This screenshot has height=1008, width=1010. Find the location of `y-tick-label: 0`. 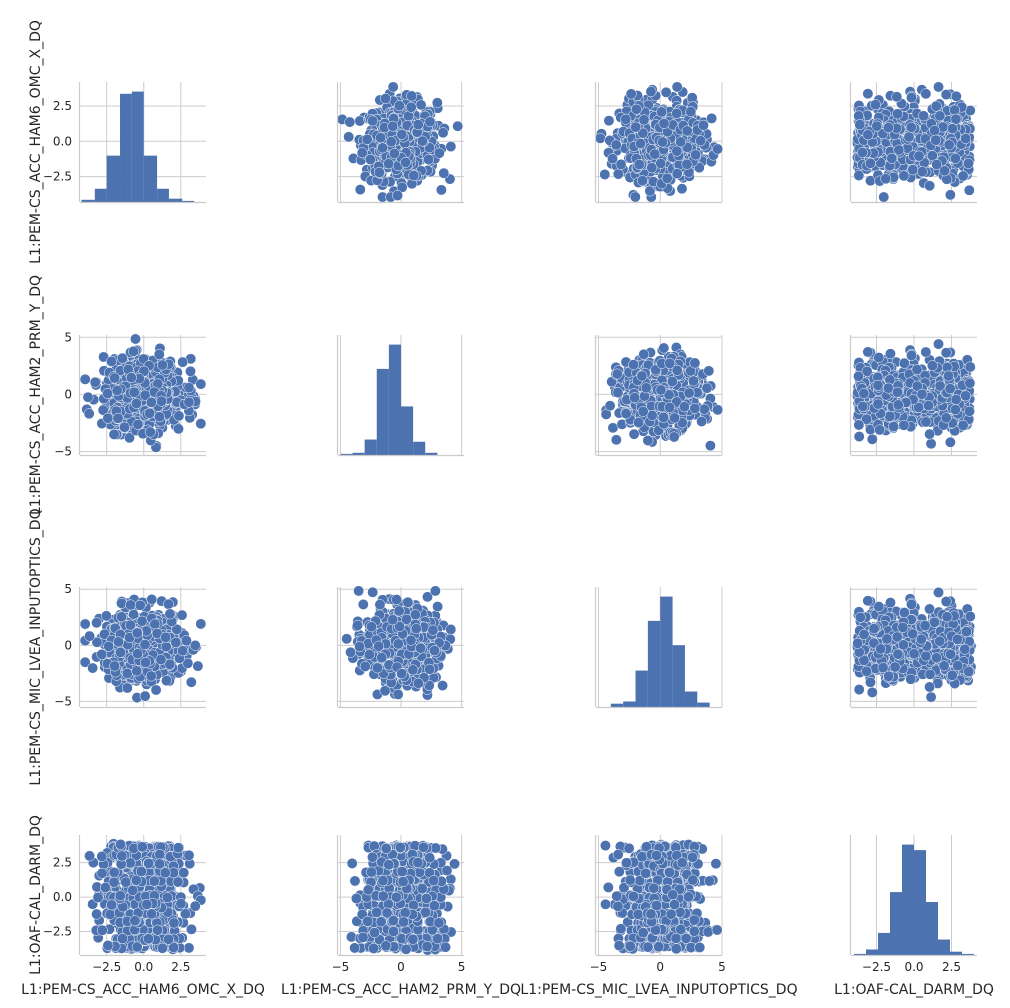

y-tick-label: 0 is located at coordinates (68, 394).